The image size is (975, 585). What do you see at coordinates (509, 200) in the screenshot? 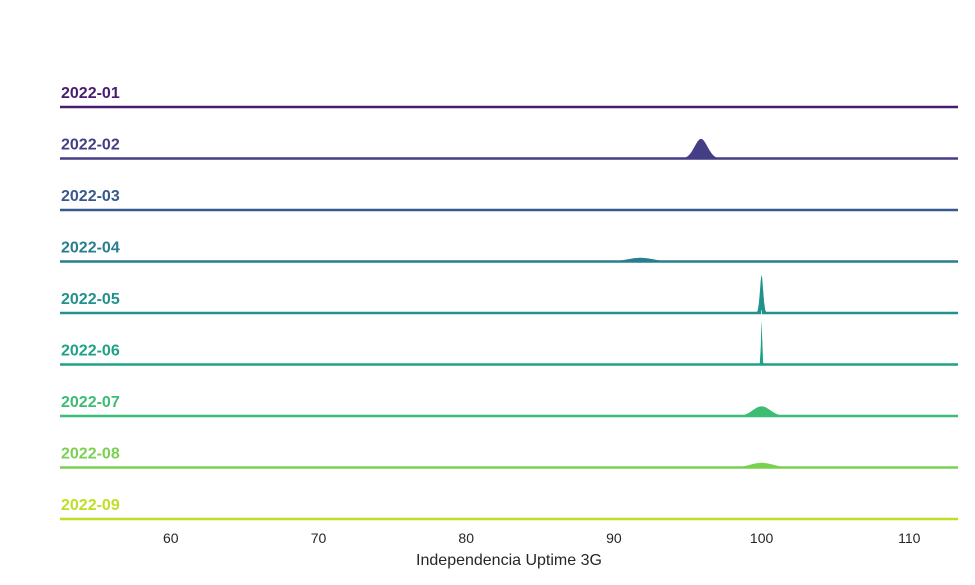
I see `ridge-2022-03: 2022-03` at bounding box center [509, 200].